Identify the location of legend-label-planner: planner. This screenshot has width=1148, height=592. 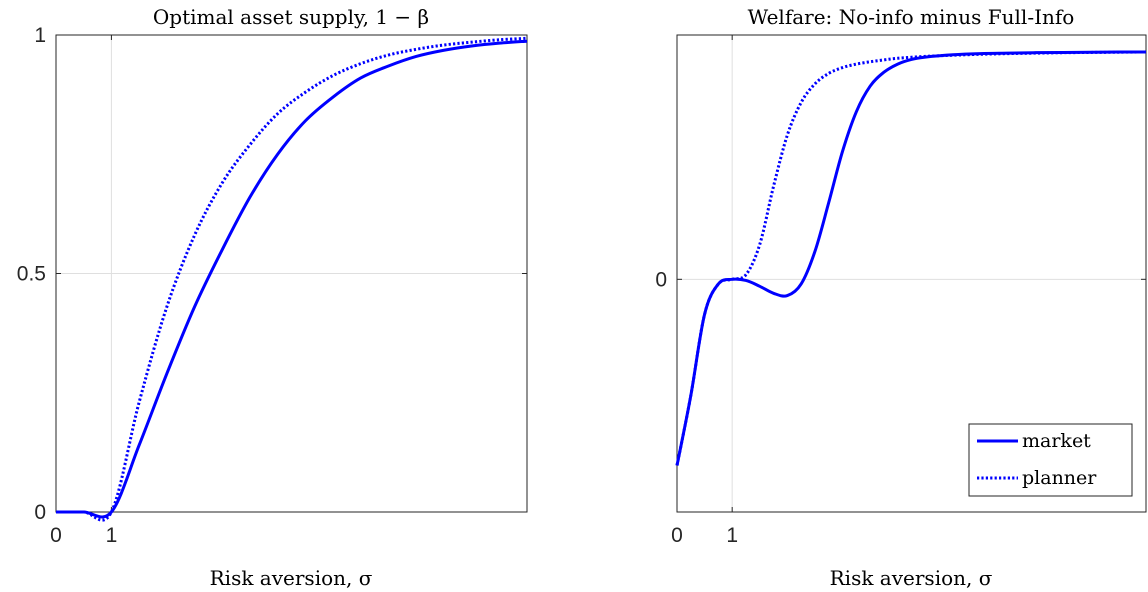
(1059, 478).